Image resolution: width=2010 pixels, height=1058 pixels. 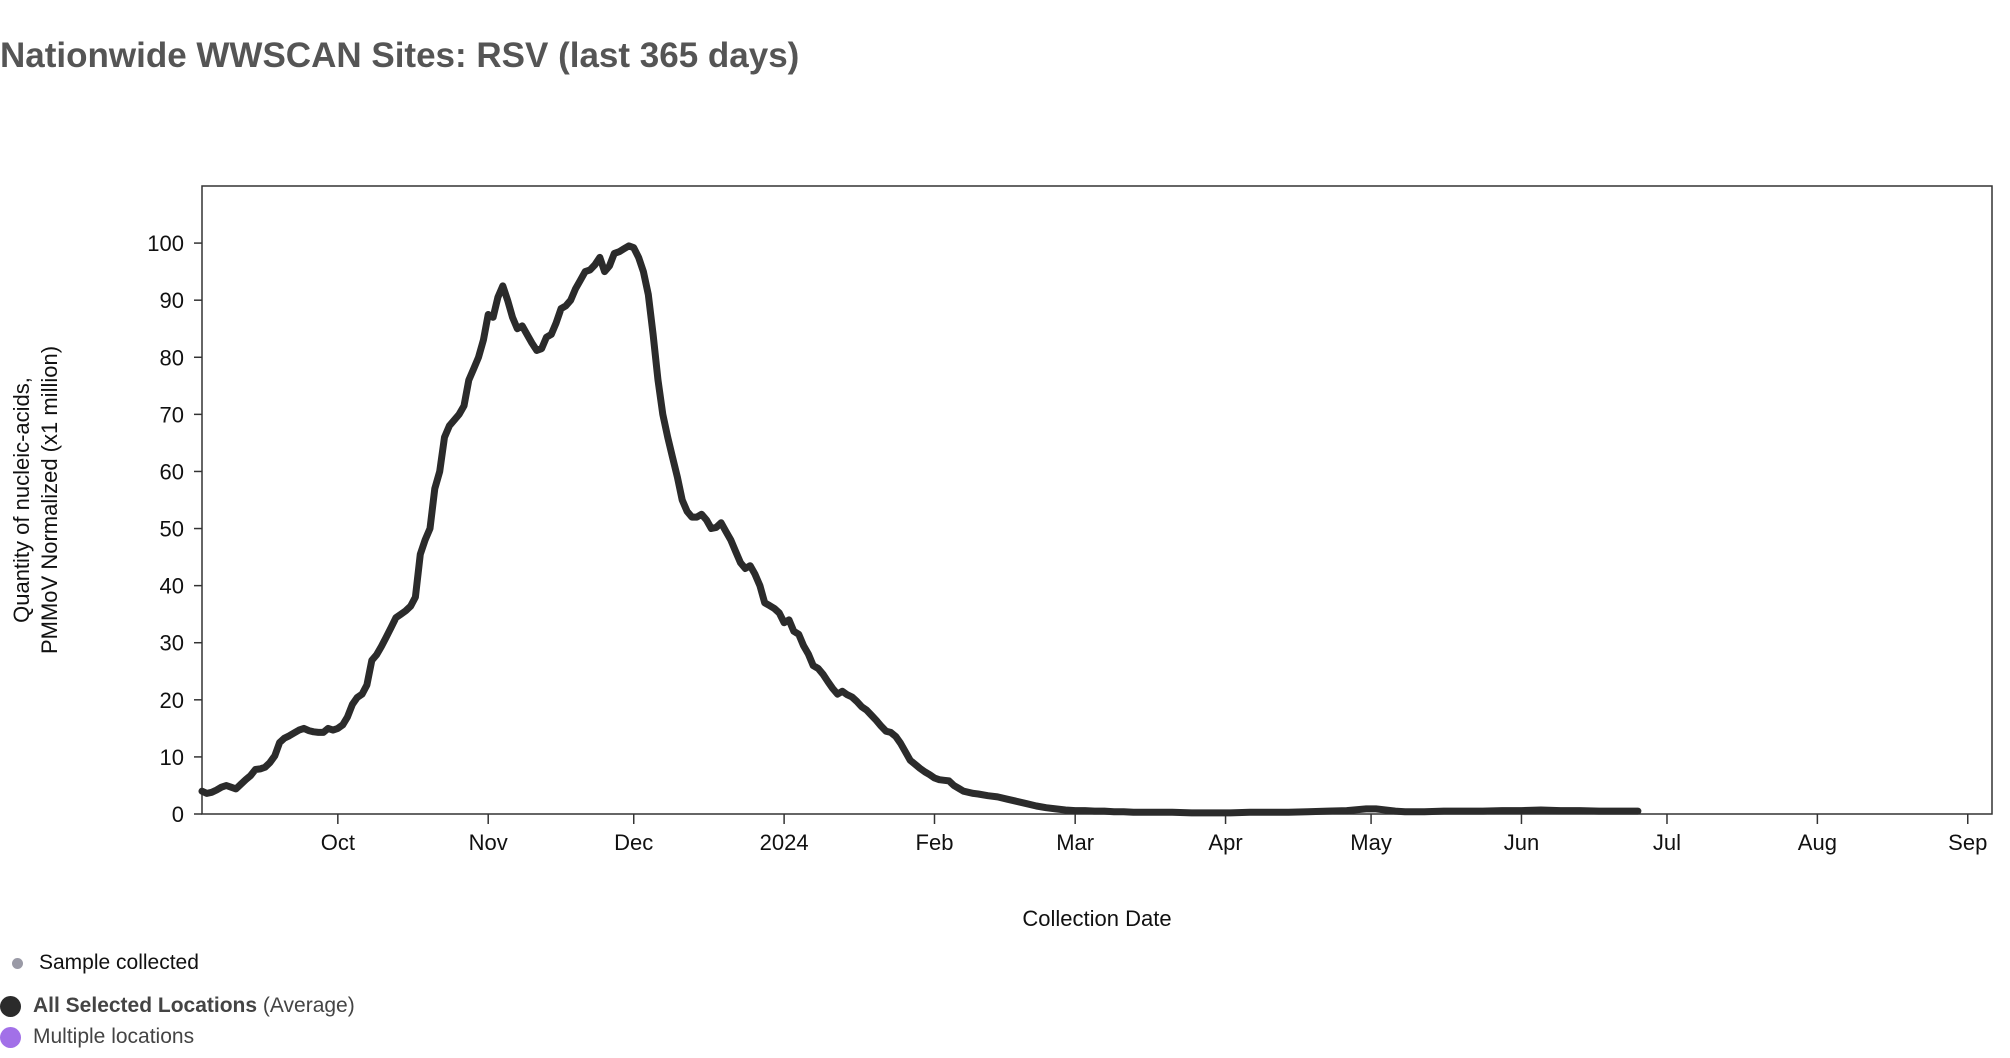 I want to click on y-tick-label: 80, so click(x=172, y=357).